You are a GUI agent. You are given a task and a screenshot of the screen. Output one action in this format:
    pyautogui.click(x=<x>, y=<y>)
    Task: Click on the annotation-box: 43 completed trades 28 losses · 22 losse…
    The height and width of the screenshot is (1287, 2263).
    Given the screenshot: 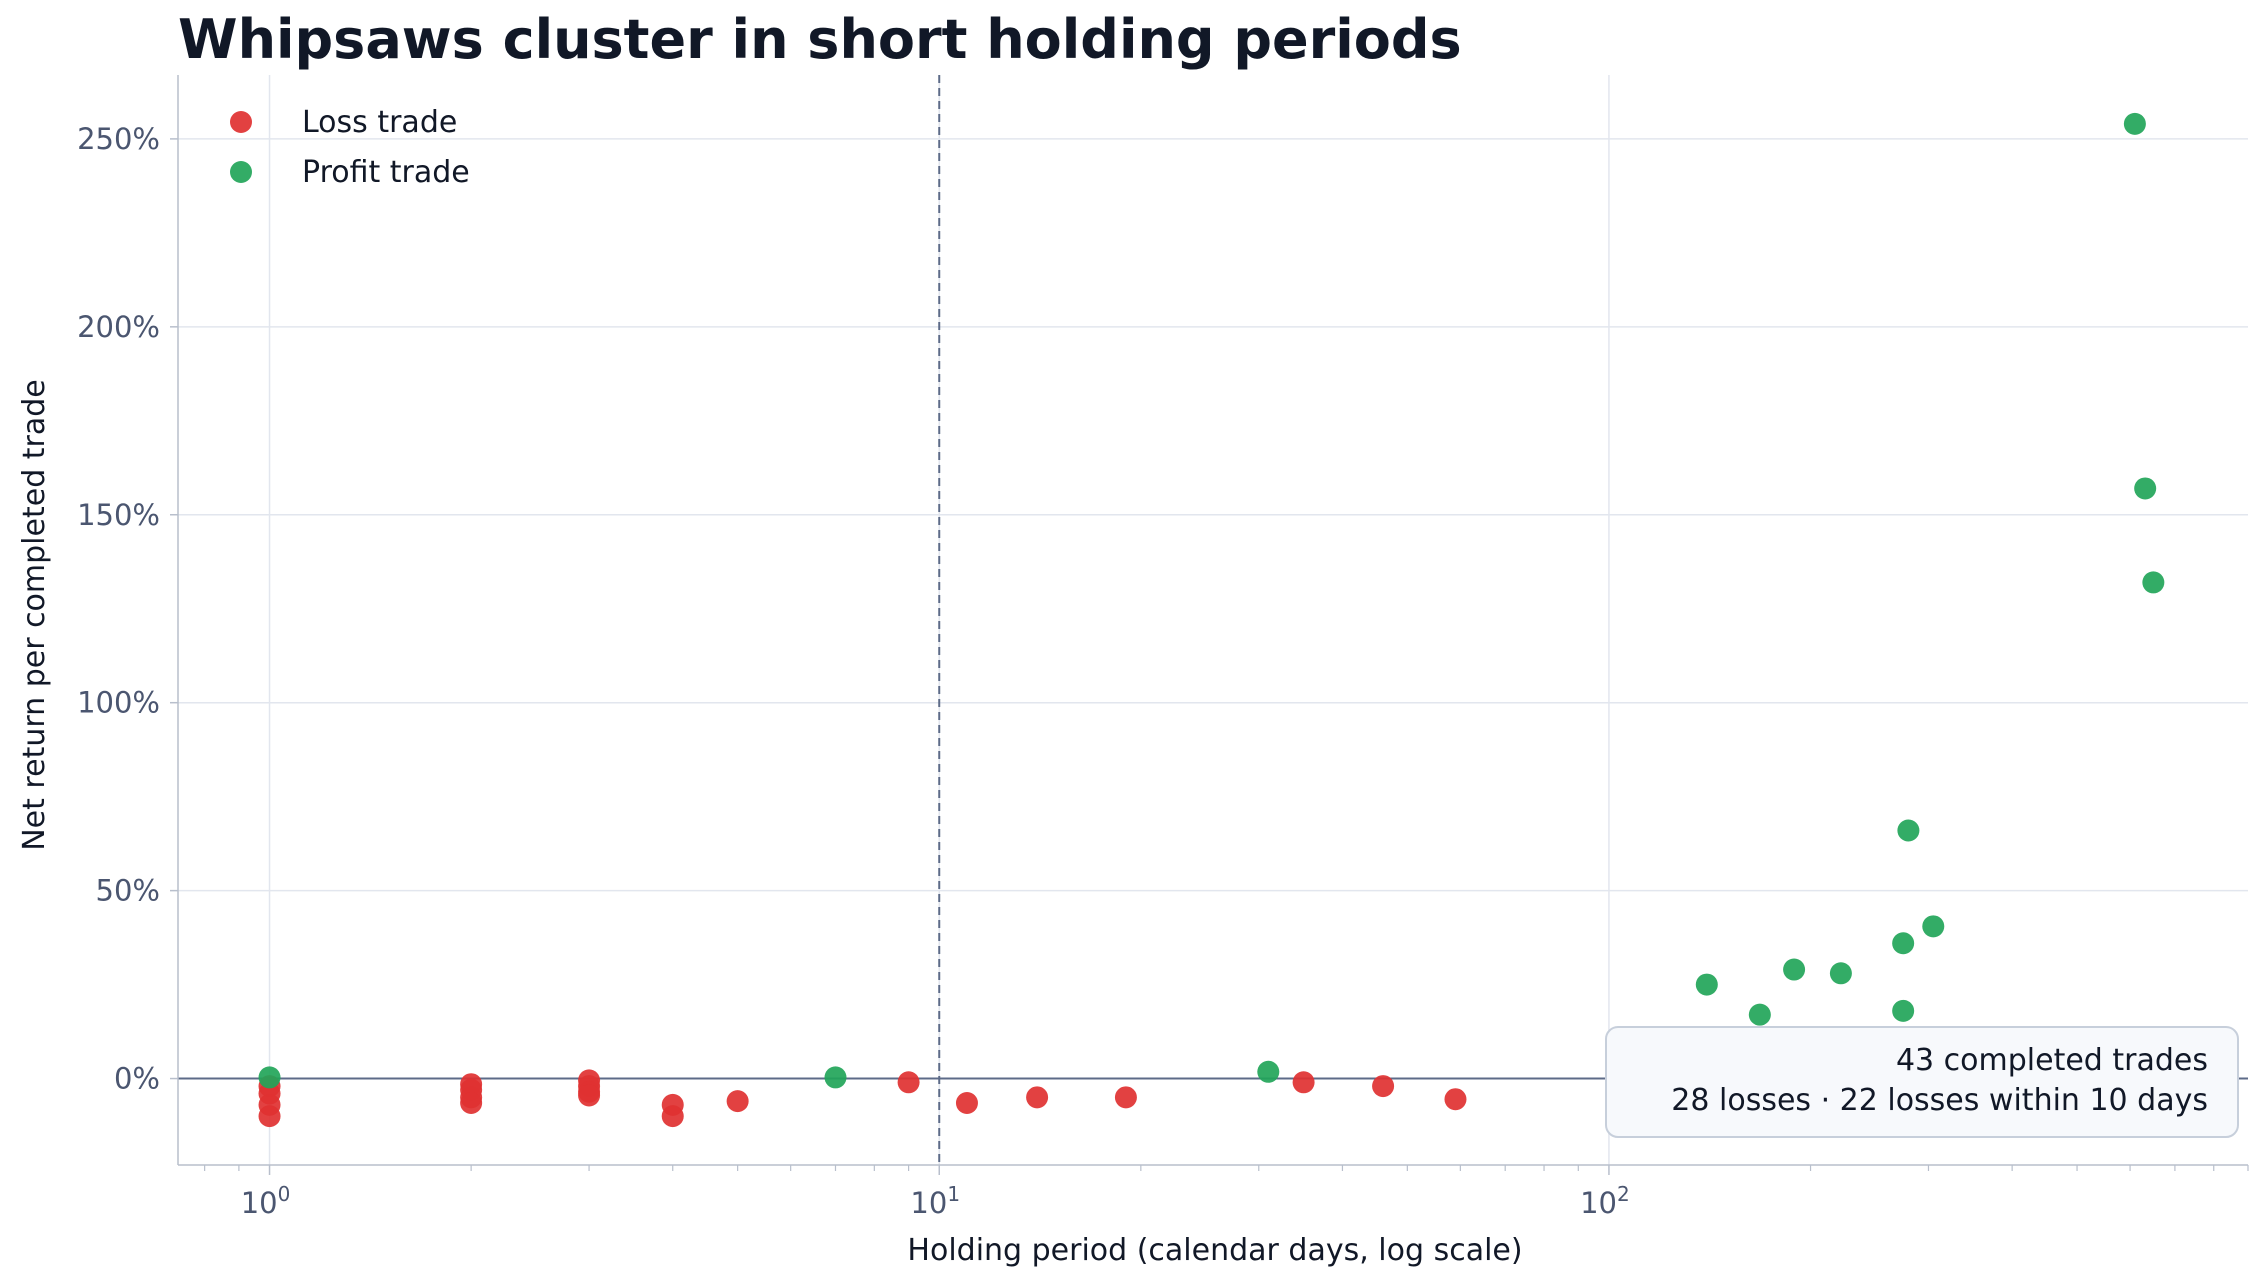 What is the action you would take?
    pyautogui.click(x=1922, y=1082)
    